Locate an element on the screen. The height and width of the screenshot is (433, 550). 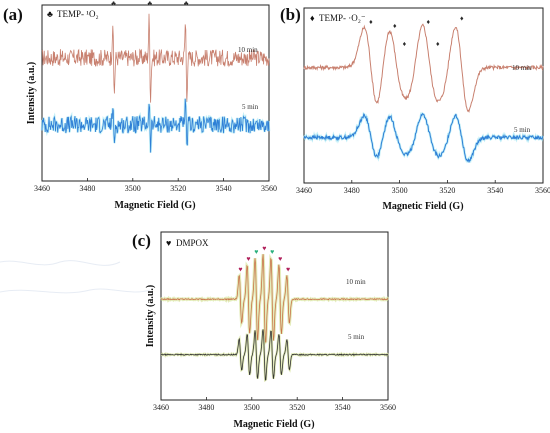
panel-a-peak-markers: ♣ ♣ ♣ is located at coordinates (150, 4).